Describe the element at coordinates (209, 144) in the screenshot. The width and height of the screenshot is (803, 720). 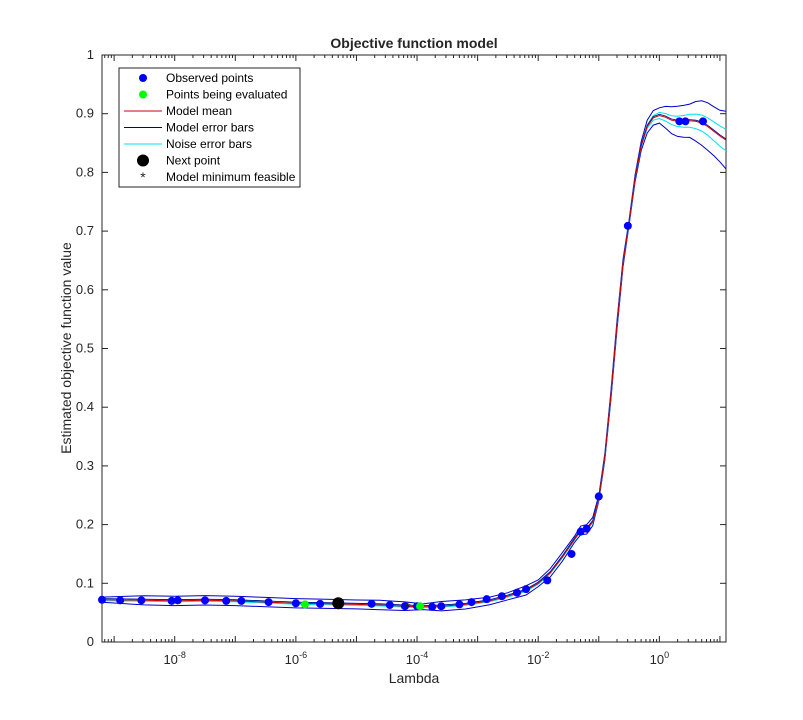
I see `legend-label: Noise error bars` at that location.